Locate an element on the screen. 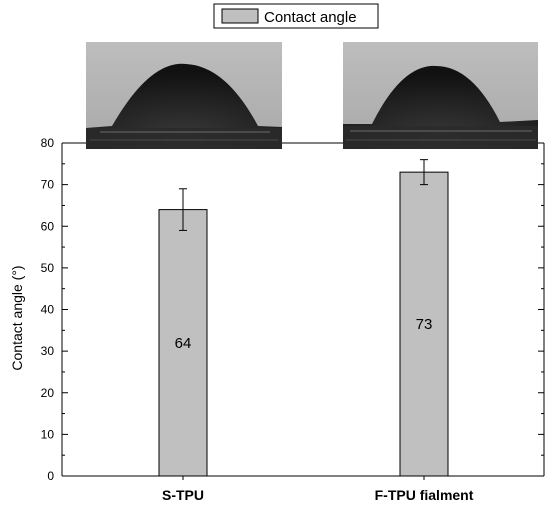 The height and width of the screenshot is (508, 550). y-tick-label: 30 is located at coordinates (48, 351).